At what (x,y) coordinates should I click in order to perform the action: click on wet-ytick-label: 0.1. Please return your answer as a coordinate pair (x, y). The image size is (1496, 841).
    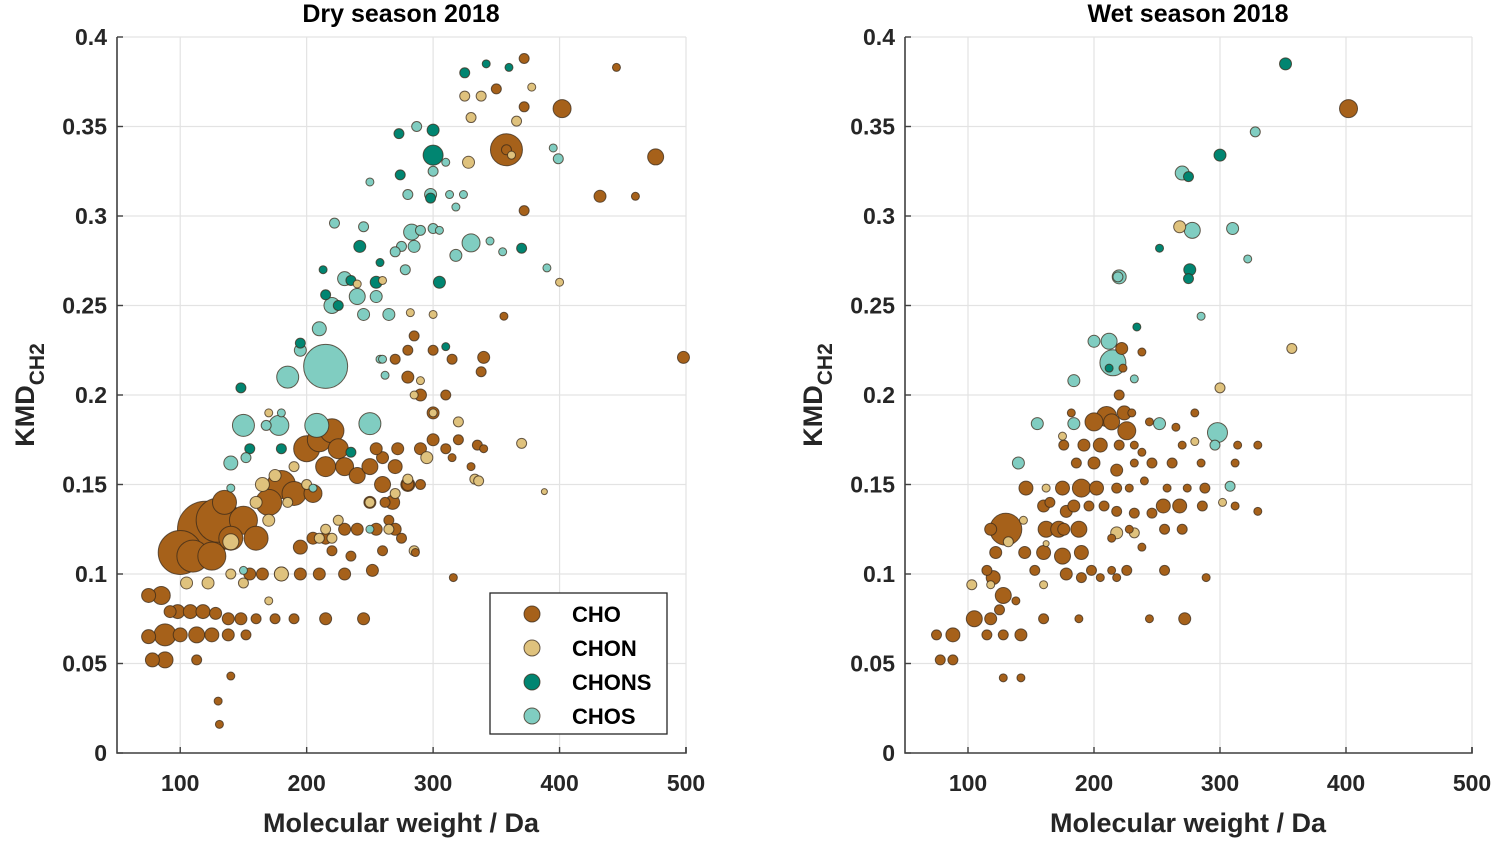
    Looking at the image, I should click on (879, 574).